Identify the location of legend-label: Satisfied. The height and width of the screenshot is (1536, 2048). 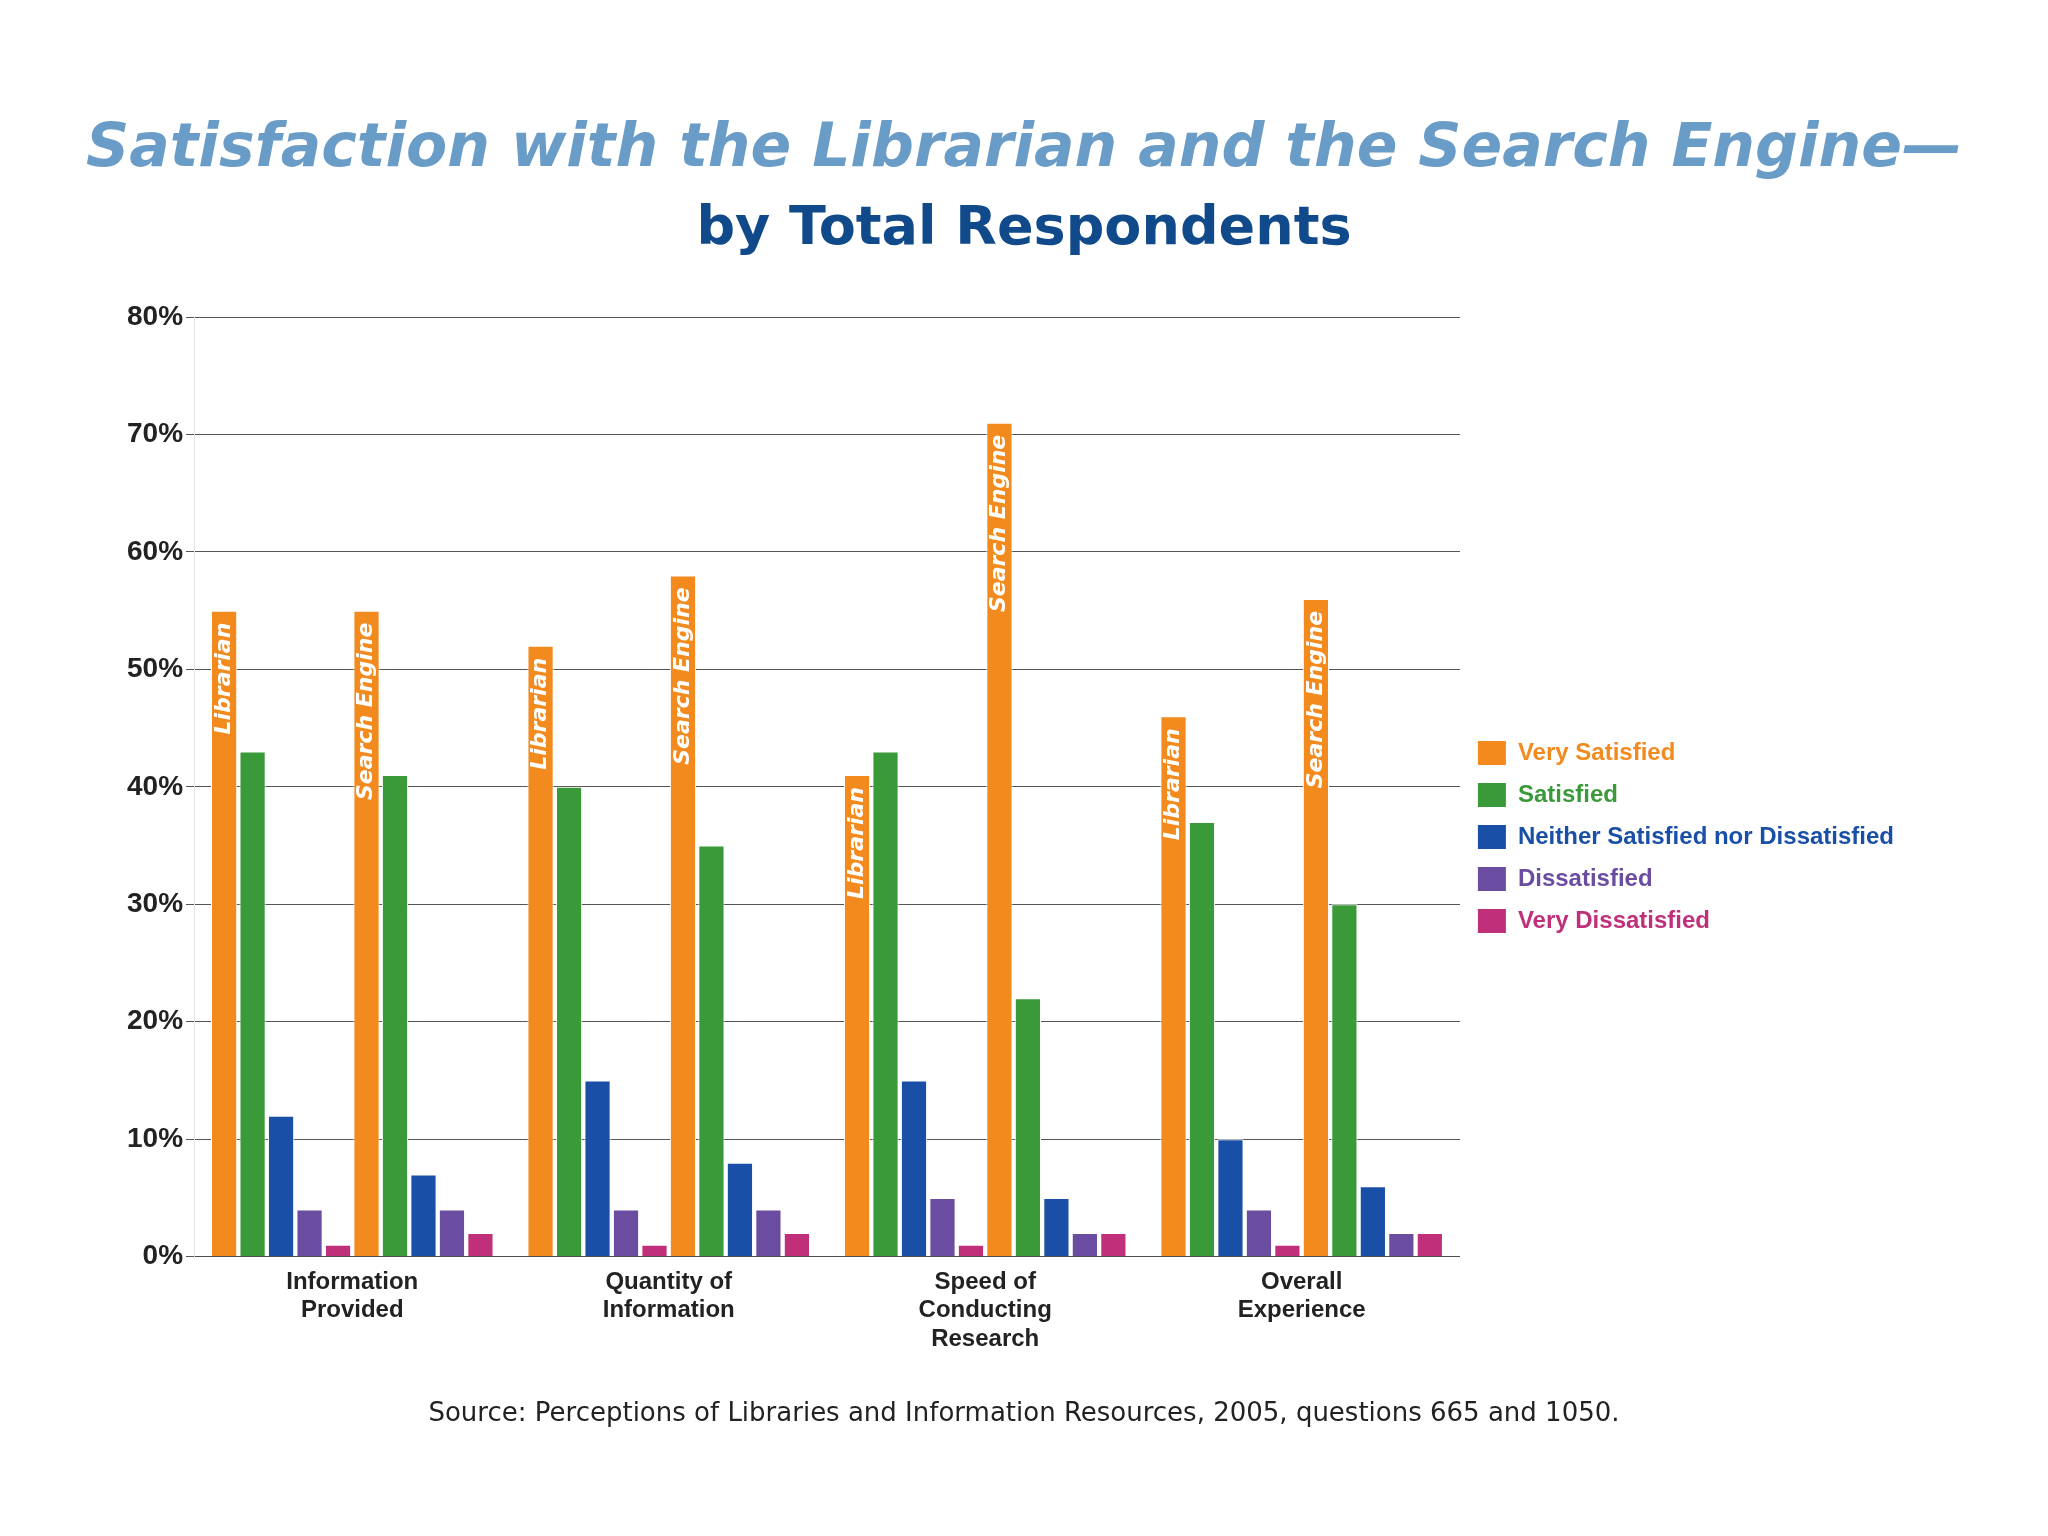
(1567, 793).